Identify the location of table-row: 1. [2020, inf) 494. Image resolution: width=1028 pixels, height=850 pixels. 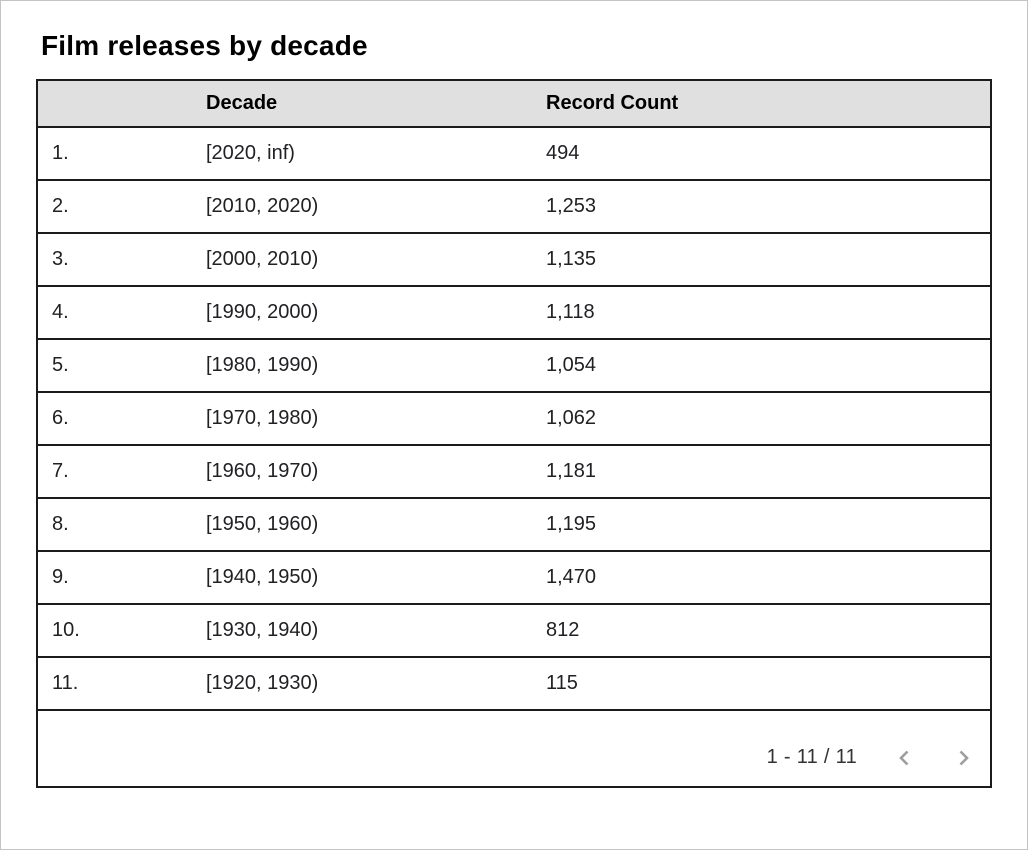
(514, 154).